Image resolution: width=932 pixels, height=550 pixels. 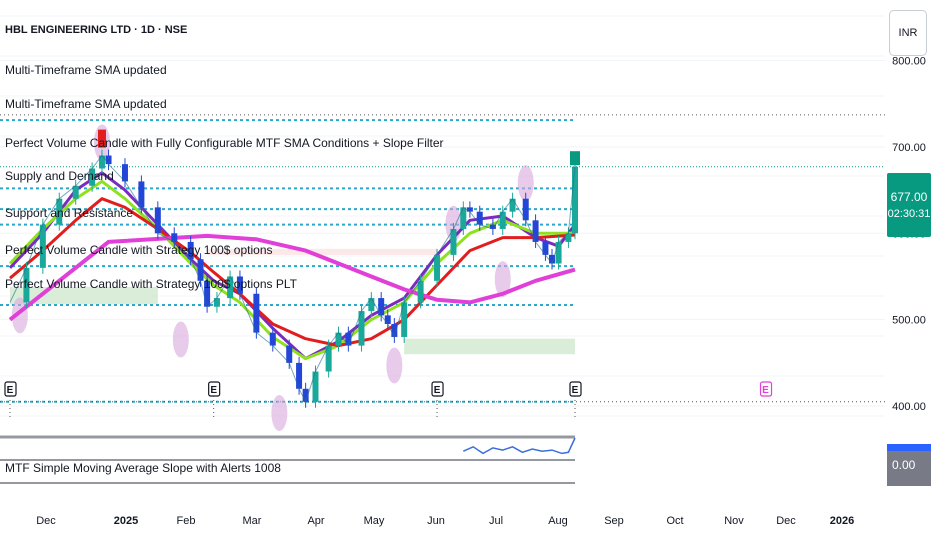 I want to click on x-tick-label-7: Jul, so click(x=496, y=521).